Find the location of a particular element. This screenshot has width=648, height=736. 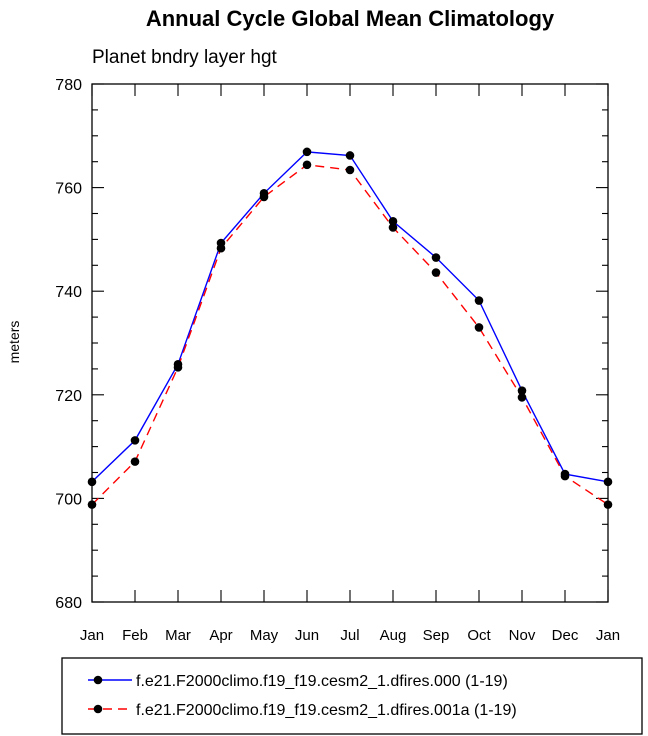

x-tick-label: Apr is located at coordinates (220, 635).